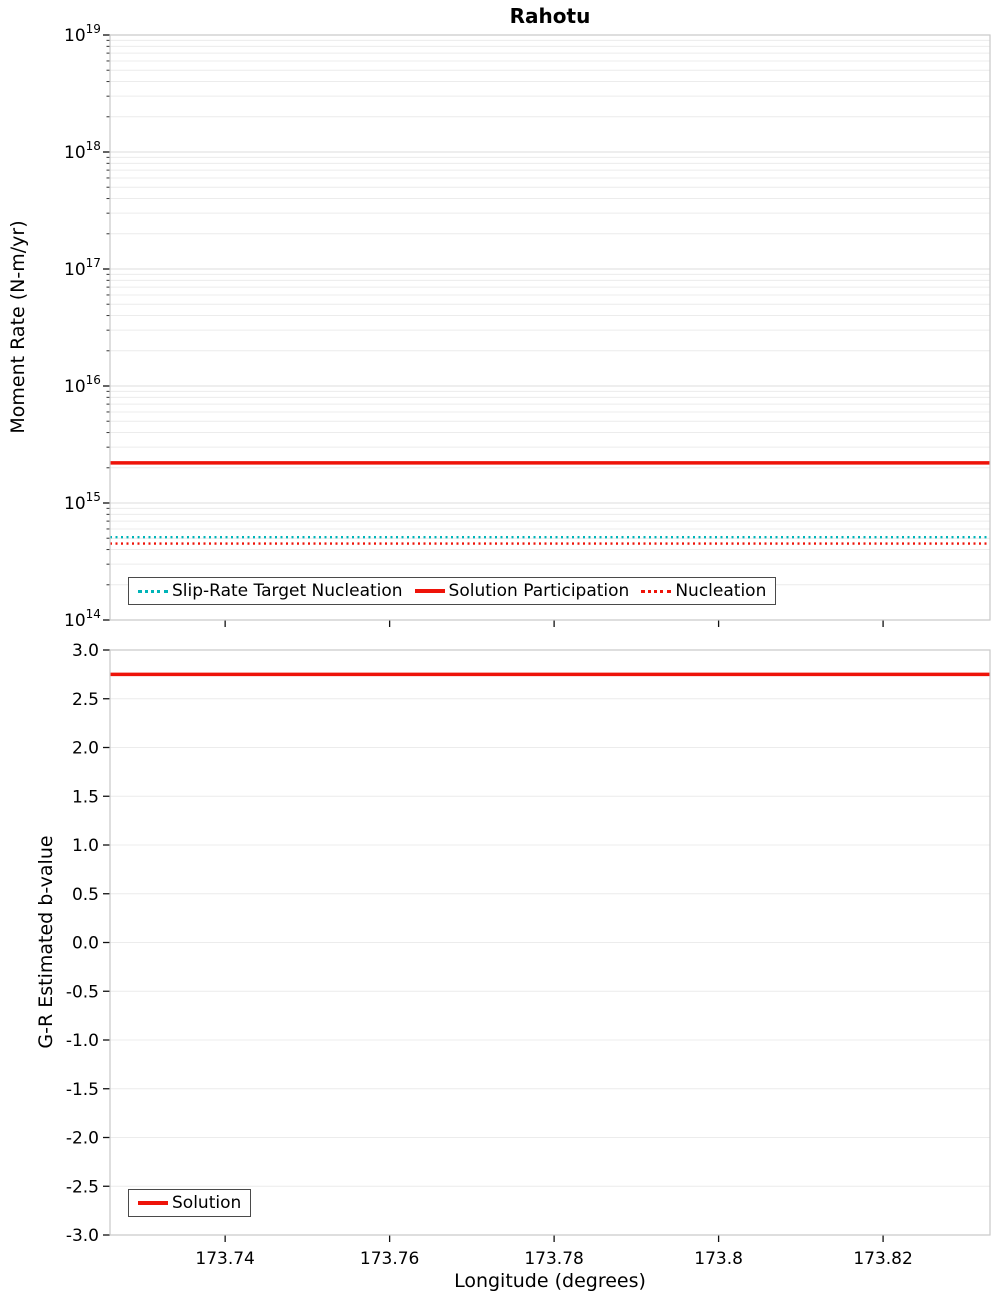 The width and height of the screenshot is (1000, 1300). I want to click on legend-line-sample-nucleation, so click(656, 591).